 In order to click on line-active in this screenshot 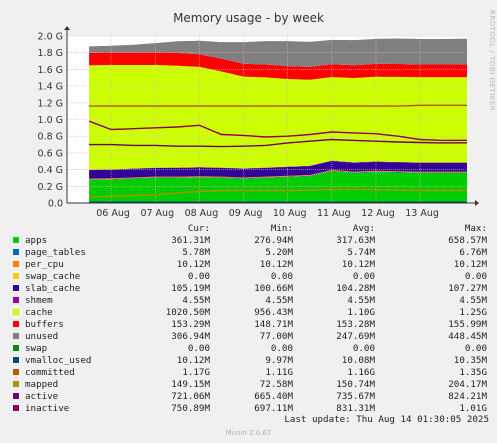, I will do `click(278, 143)`.